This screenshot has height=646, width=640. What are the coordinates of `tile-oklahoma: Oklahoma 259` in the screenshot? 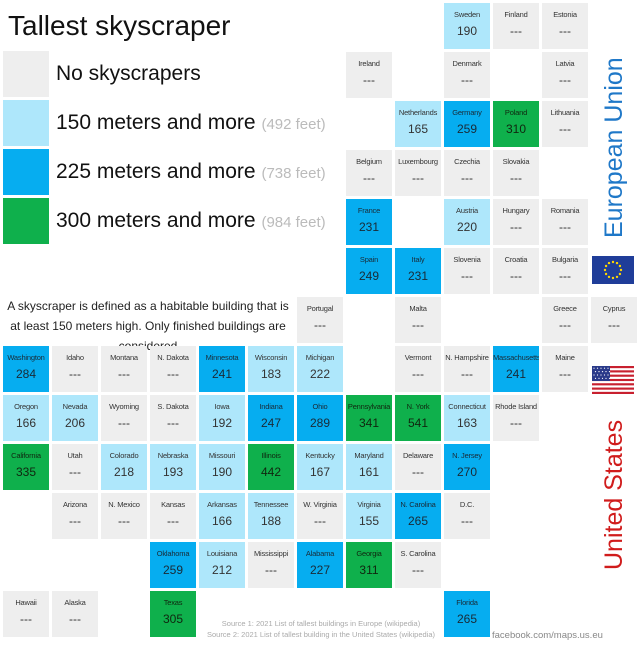 It's located at (173, 565).